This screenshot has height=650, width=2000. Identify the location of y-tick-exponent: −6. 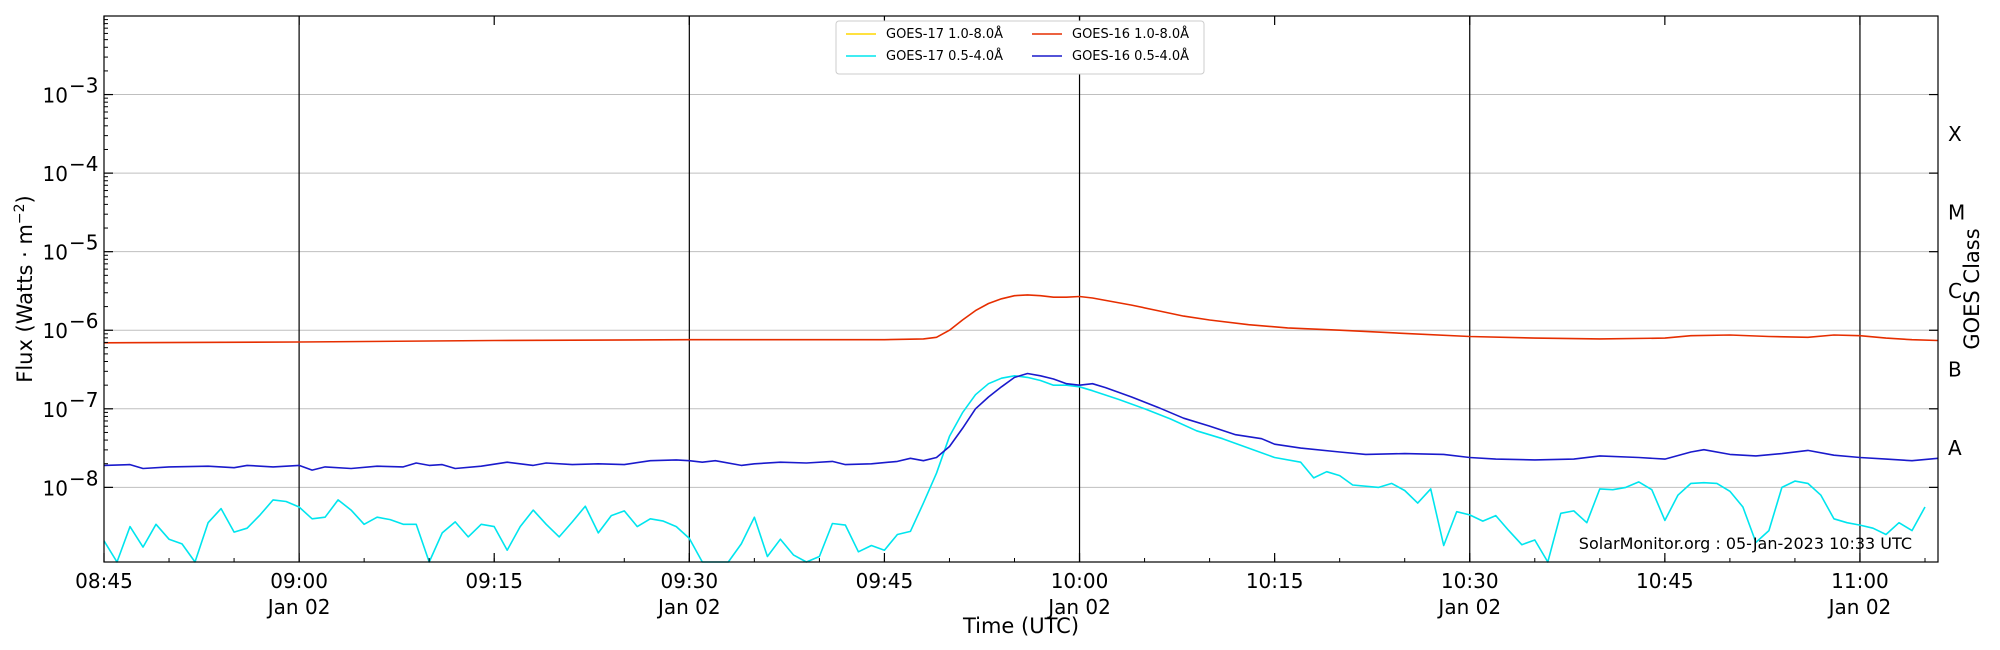
(83, 321).